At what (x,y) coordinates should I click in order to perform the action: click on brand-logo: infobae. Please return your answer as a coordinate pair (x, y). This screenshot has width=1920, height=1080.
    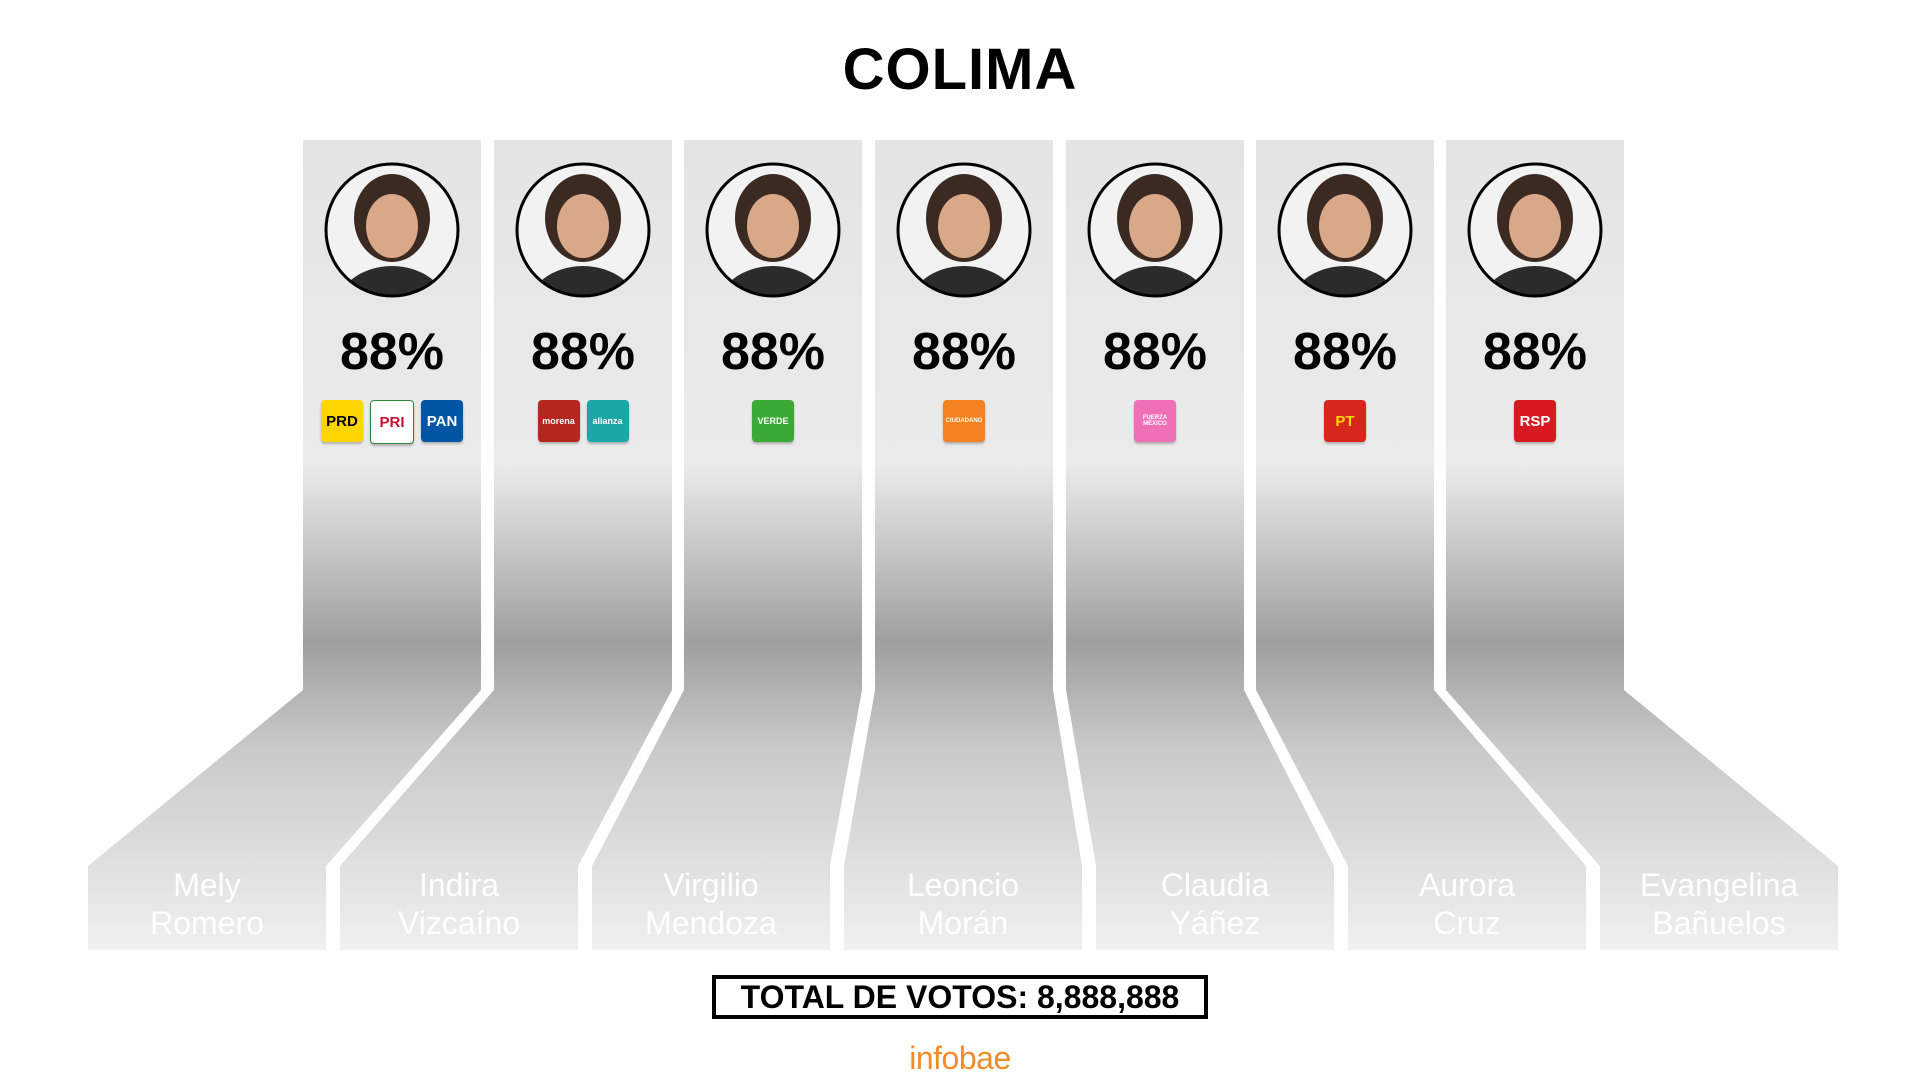
    Looking at the image, I should click on (960, 1058).